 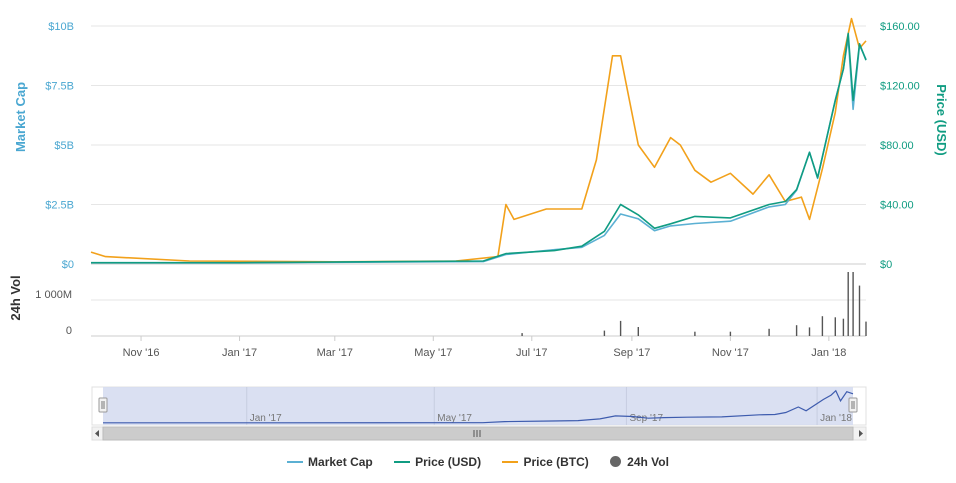 I want to click on market-cap-swatch, so click(x=295, y=461).